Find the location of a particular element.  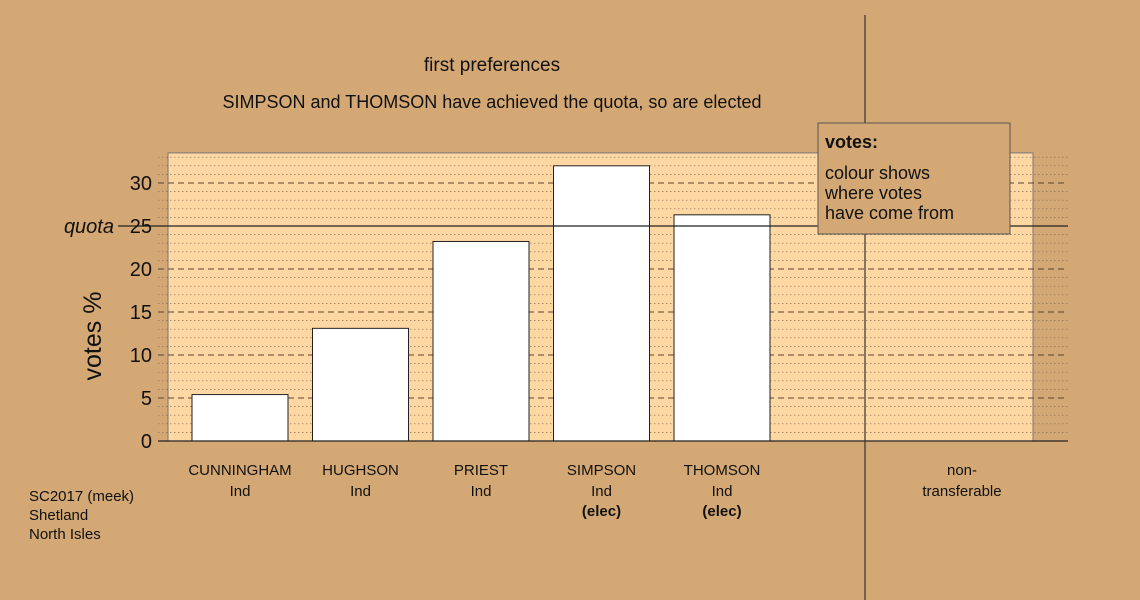

y-tick-label: 0 is located at coordinates (146, 442).